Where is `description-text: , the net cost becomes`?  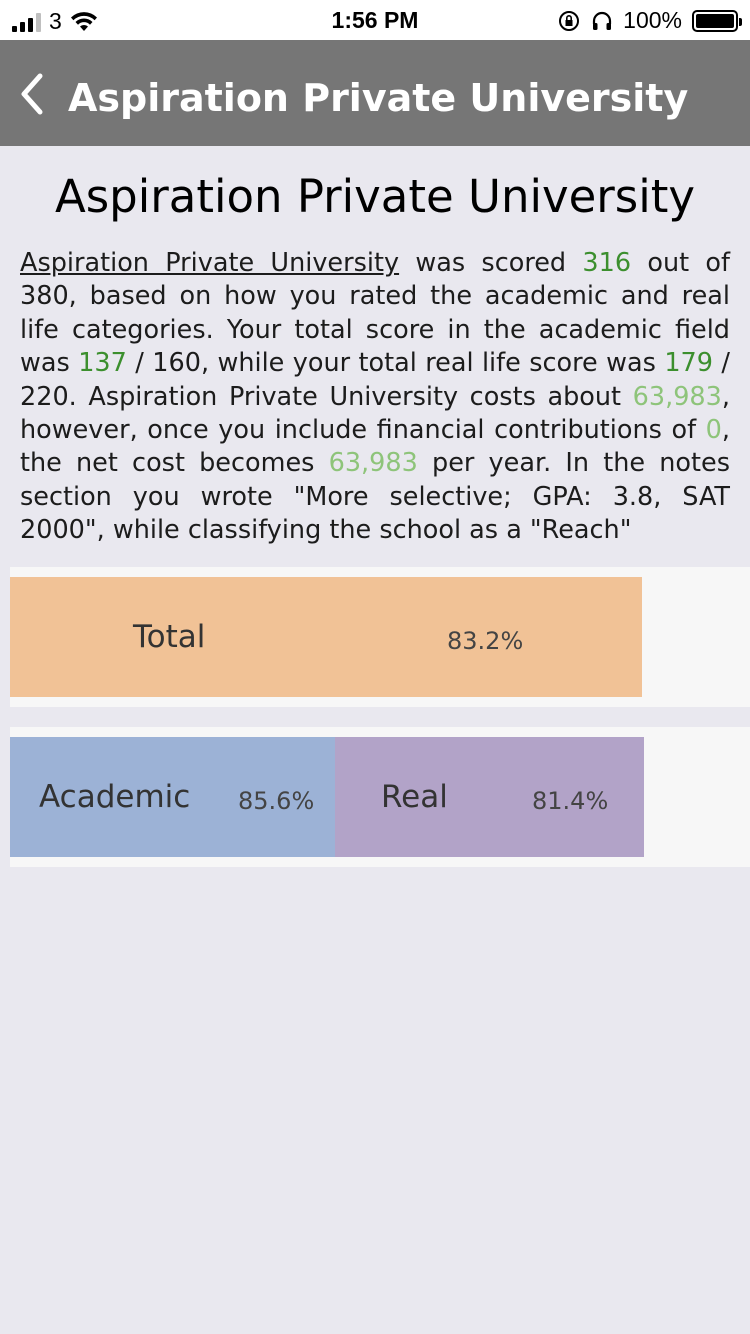 description-text: , the net cost becomes is located at coordinates (375, 447).